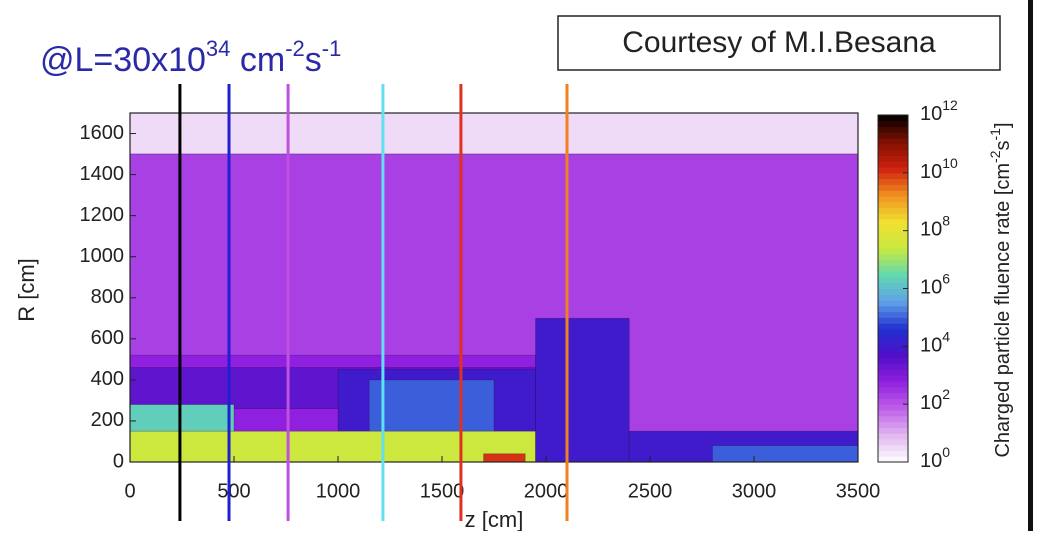 This screenshot has height=536, width=1041. What do you see at coordinates (338, 491) in the screenshot?
I see `x-tick-label: 1000` at bounding box center [338, 491].